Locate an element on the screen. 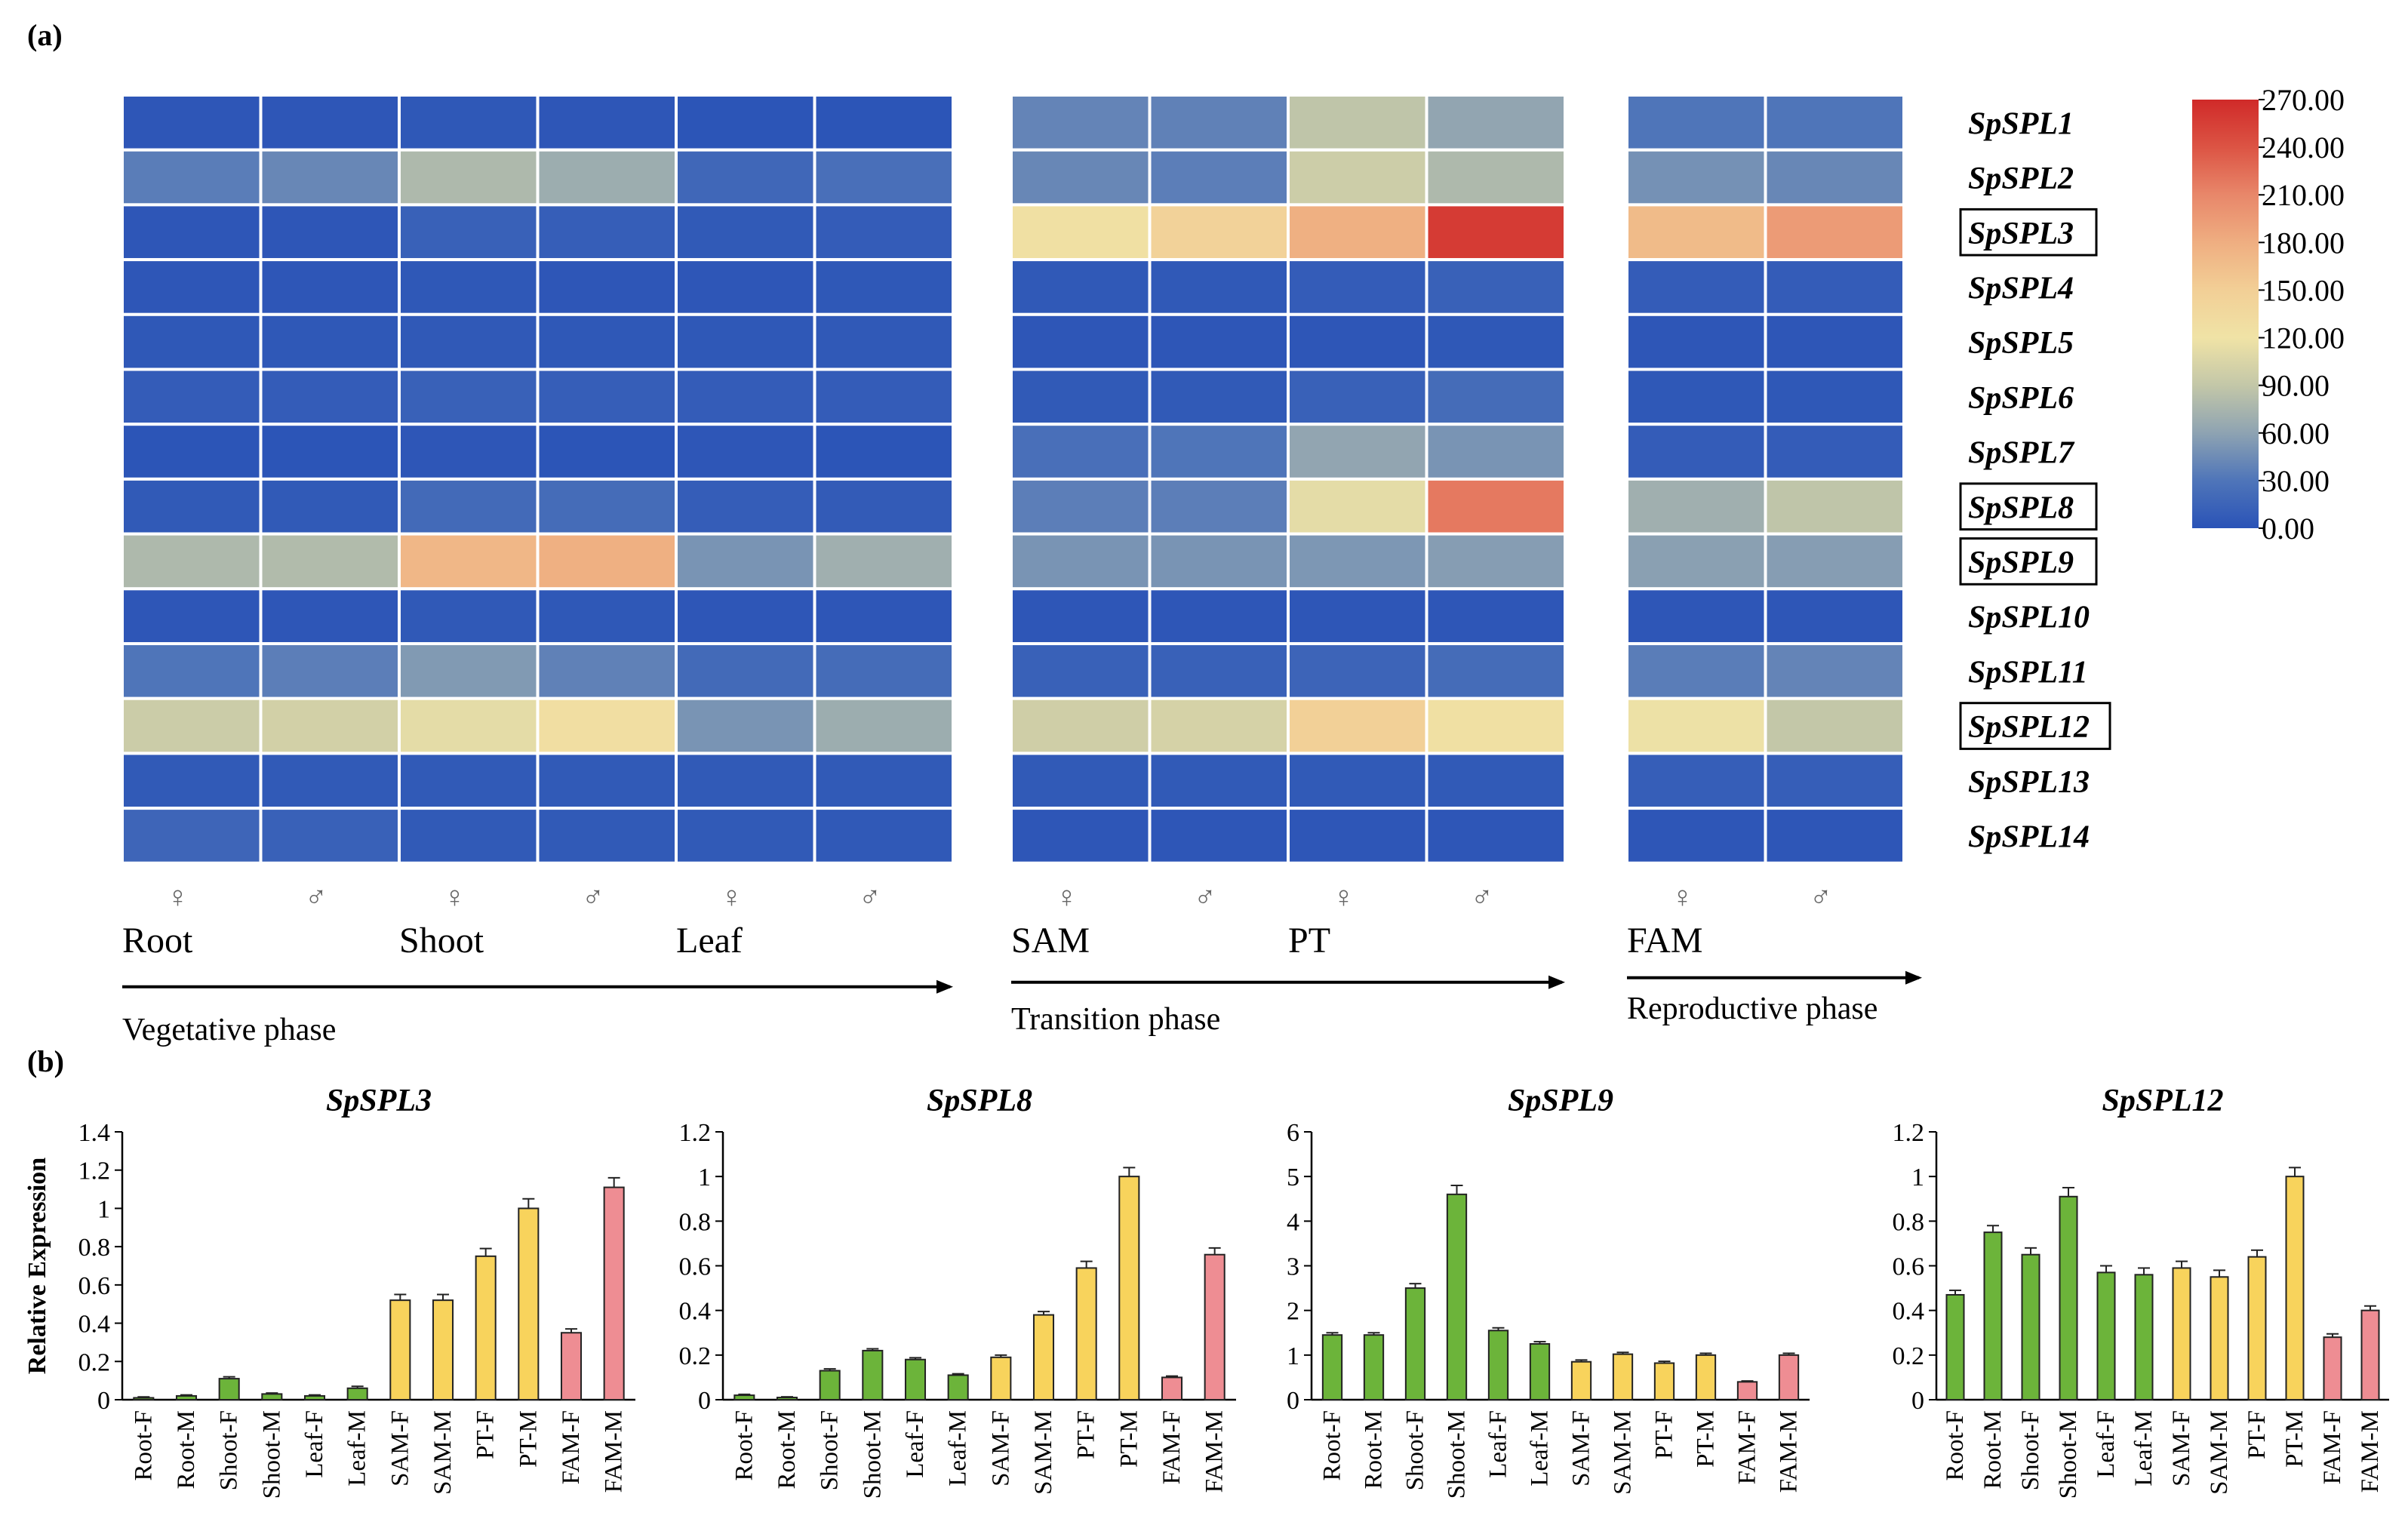 The height and width of the screenshot is (1528, 2408). bar-fam-m is located at coordinates (1789, 1377).